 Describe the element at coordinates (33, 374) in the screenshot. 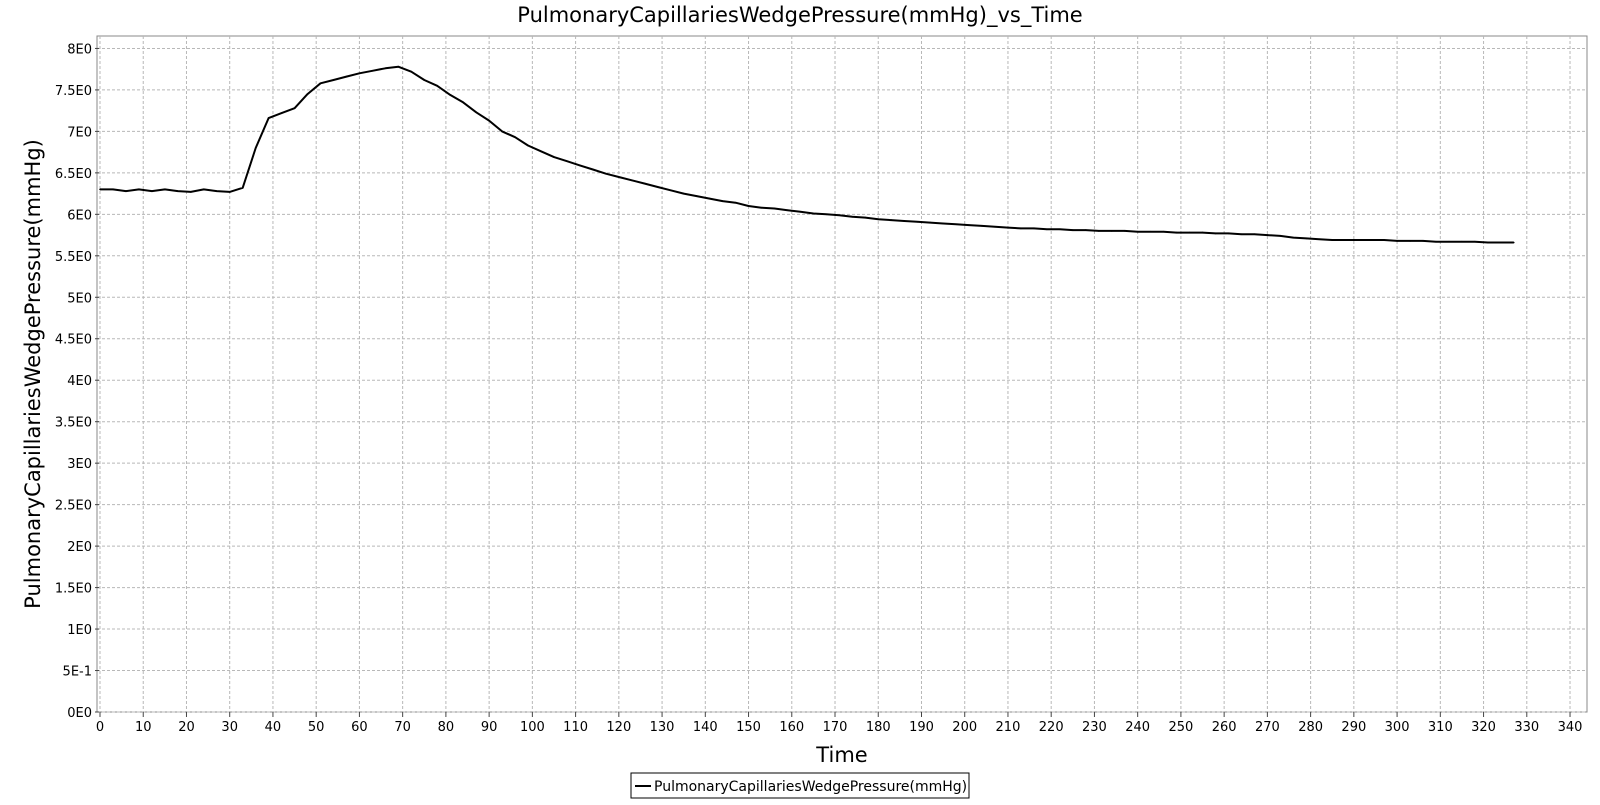

I see `y-axis-title: PulmonaryCapillariesWedgePressure(mmHg)` at that location.